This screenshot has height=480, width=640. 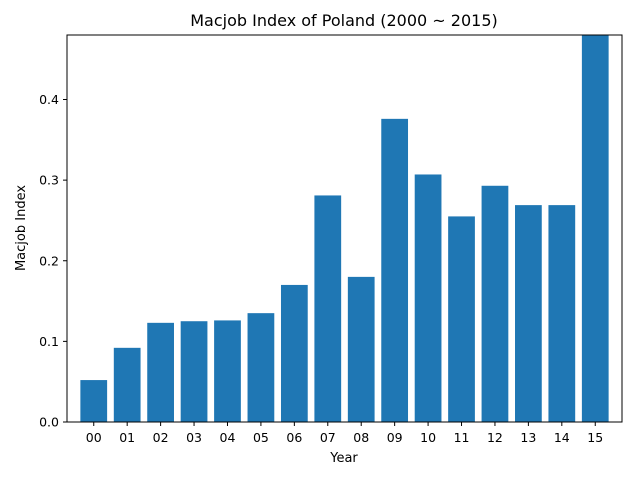 I want to click on x-tick-label: 05, so click(x=261, y=437).